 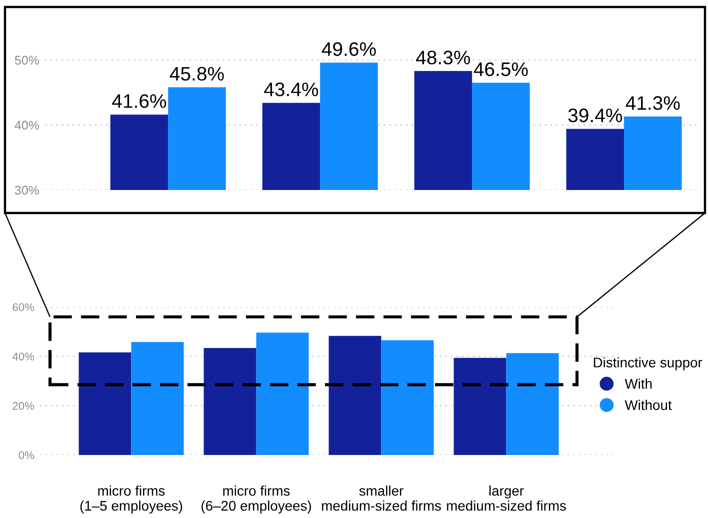 What do you see at coordinates (381, 498) in the screenshot?
I see `x-tick-label: smaller medium-sized firms` at bounding box center [381, 498].